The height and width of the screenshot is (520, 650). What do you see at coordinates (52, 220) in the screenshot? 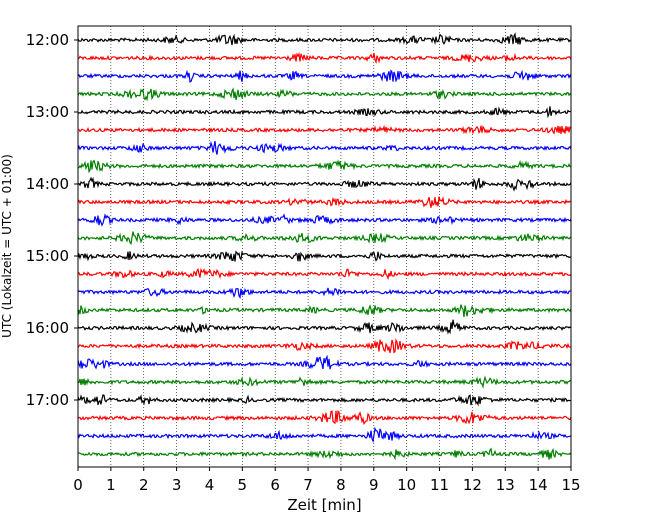
I see `y-axis: 12:00 13:00 14:00 15:00 16:00 17:00` at bounding box center [52, 220].